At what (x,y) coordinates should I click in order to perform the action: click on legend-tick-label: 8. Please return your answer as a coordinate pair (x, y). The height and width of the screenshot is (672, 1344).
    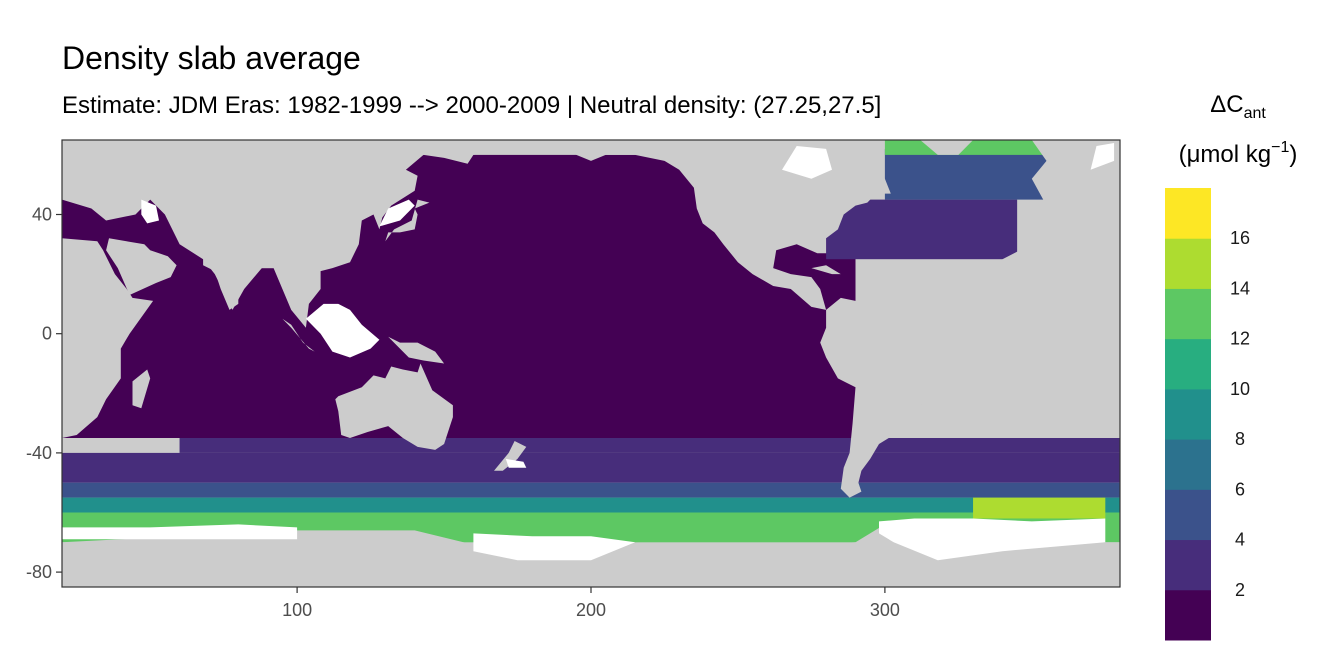
    Looking at the image, I should click on (1240, 439).